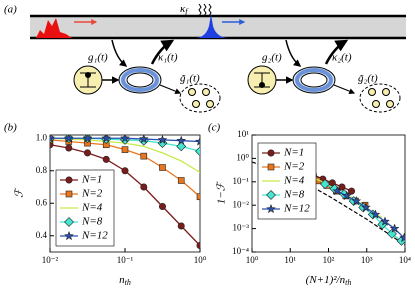 Image resolution: width=415 pixels, height=300 pixels. What do you see at coordinates (10, 10) in the screenshot?
I see `panel-label: (a)` at bounding box center [10, 10].